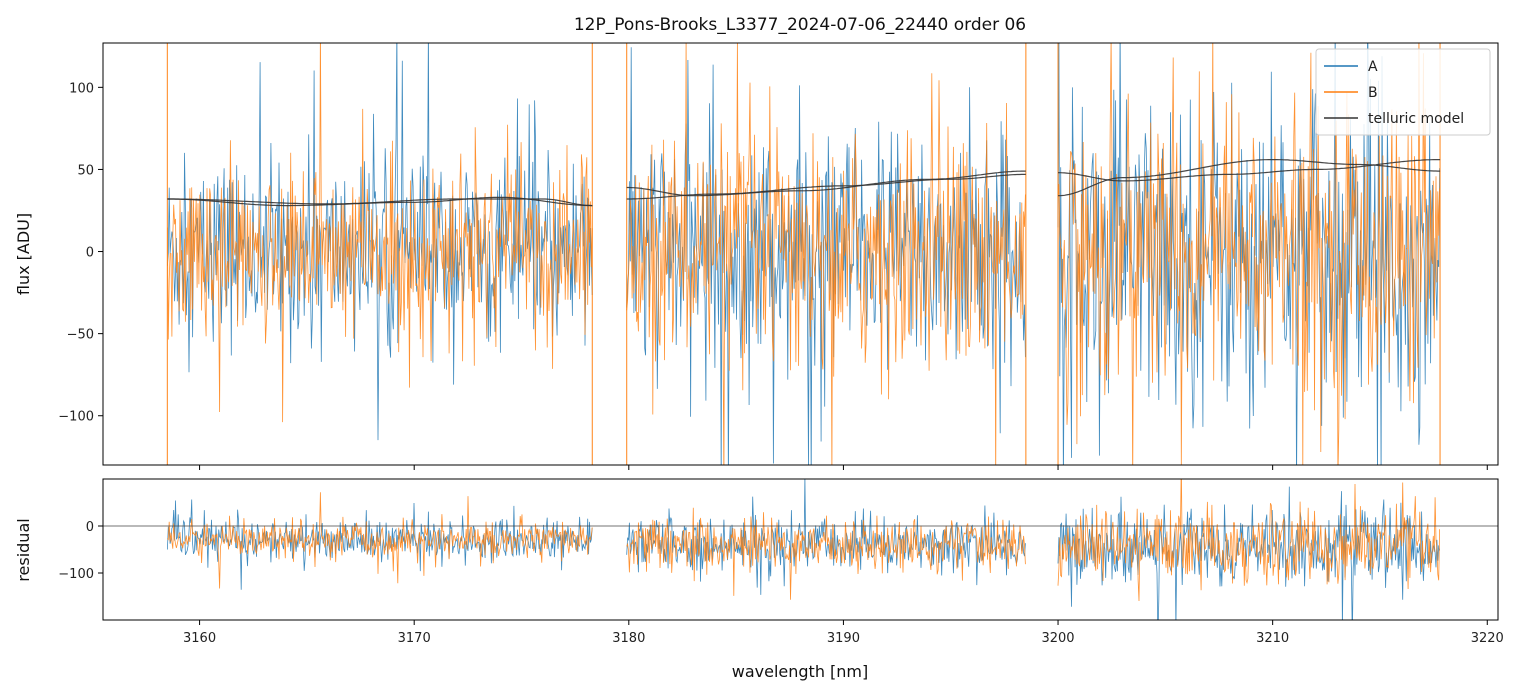  What do you see at coordinates (414, 638) in the screenshot?
I see `x-tick-label-1: 3170` at bounding box center [414, 638].